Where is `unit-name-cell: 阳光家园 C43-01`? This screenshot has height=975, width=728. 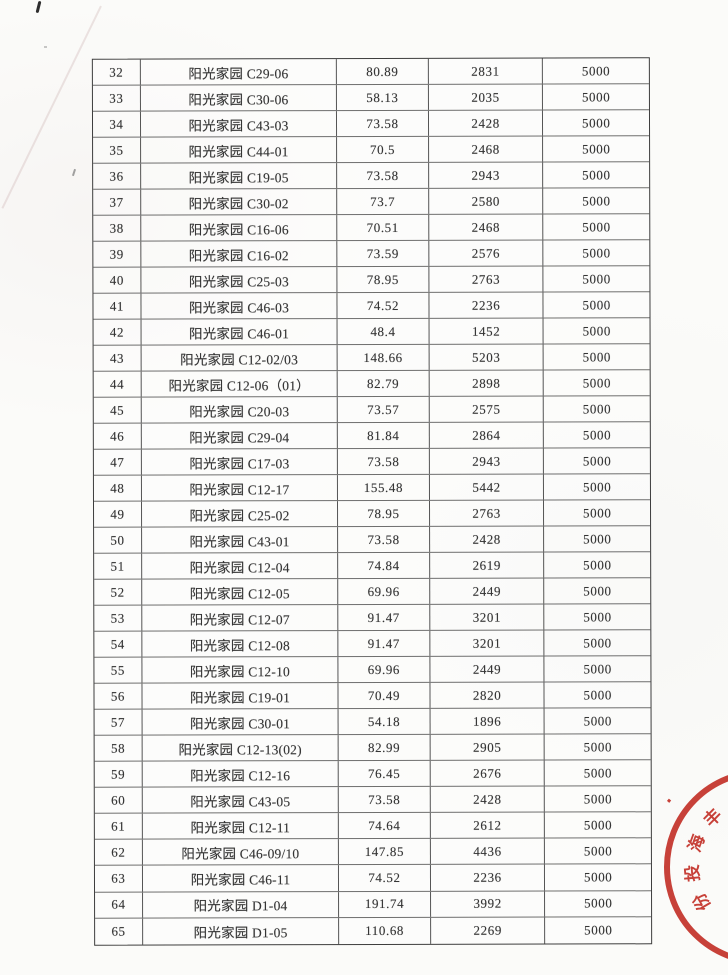 unit-name-cell: 阳光家园 C43-01 is located at coordinates (240, 540).